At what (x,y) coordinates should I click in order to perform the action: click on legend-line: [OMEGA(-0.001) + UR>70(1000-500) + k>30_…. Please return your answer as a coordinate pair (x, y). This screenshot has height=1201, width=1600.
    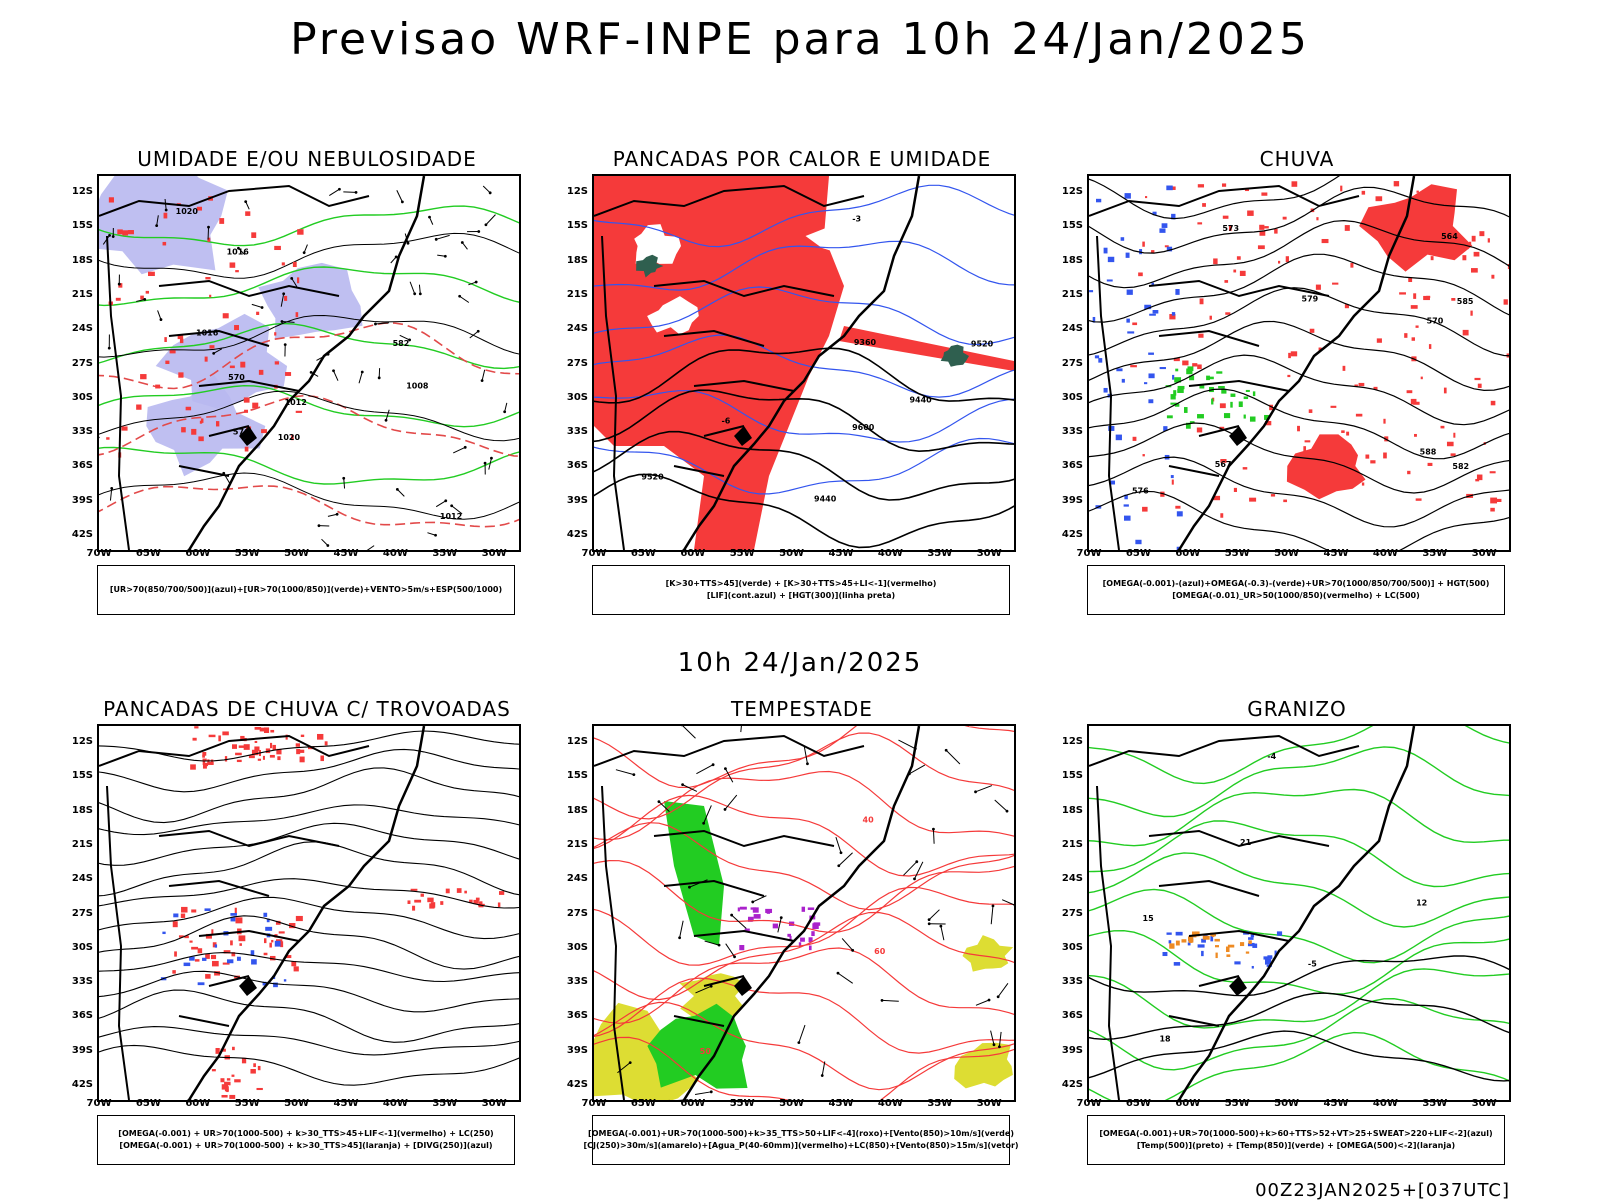
    Looking at the image, I should click on (305, 1146).